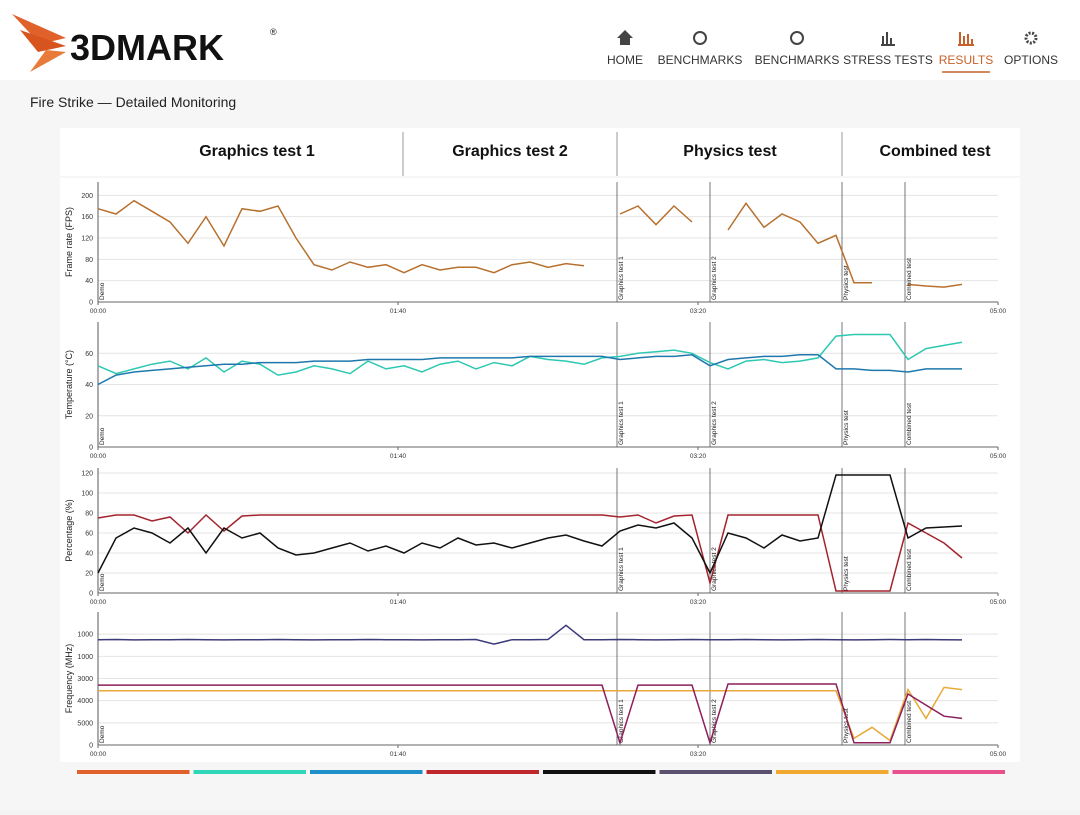 This screenshot has width=1080, height=815. Describe the element at coordinates (966, 60) in the screenshot. I see `nav-item: RESULTS` at that location.